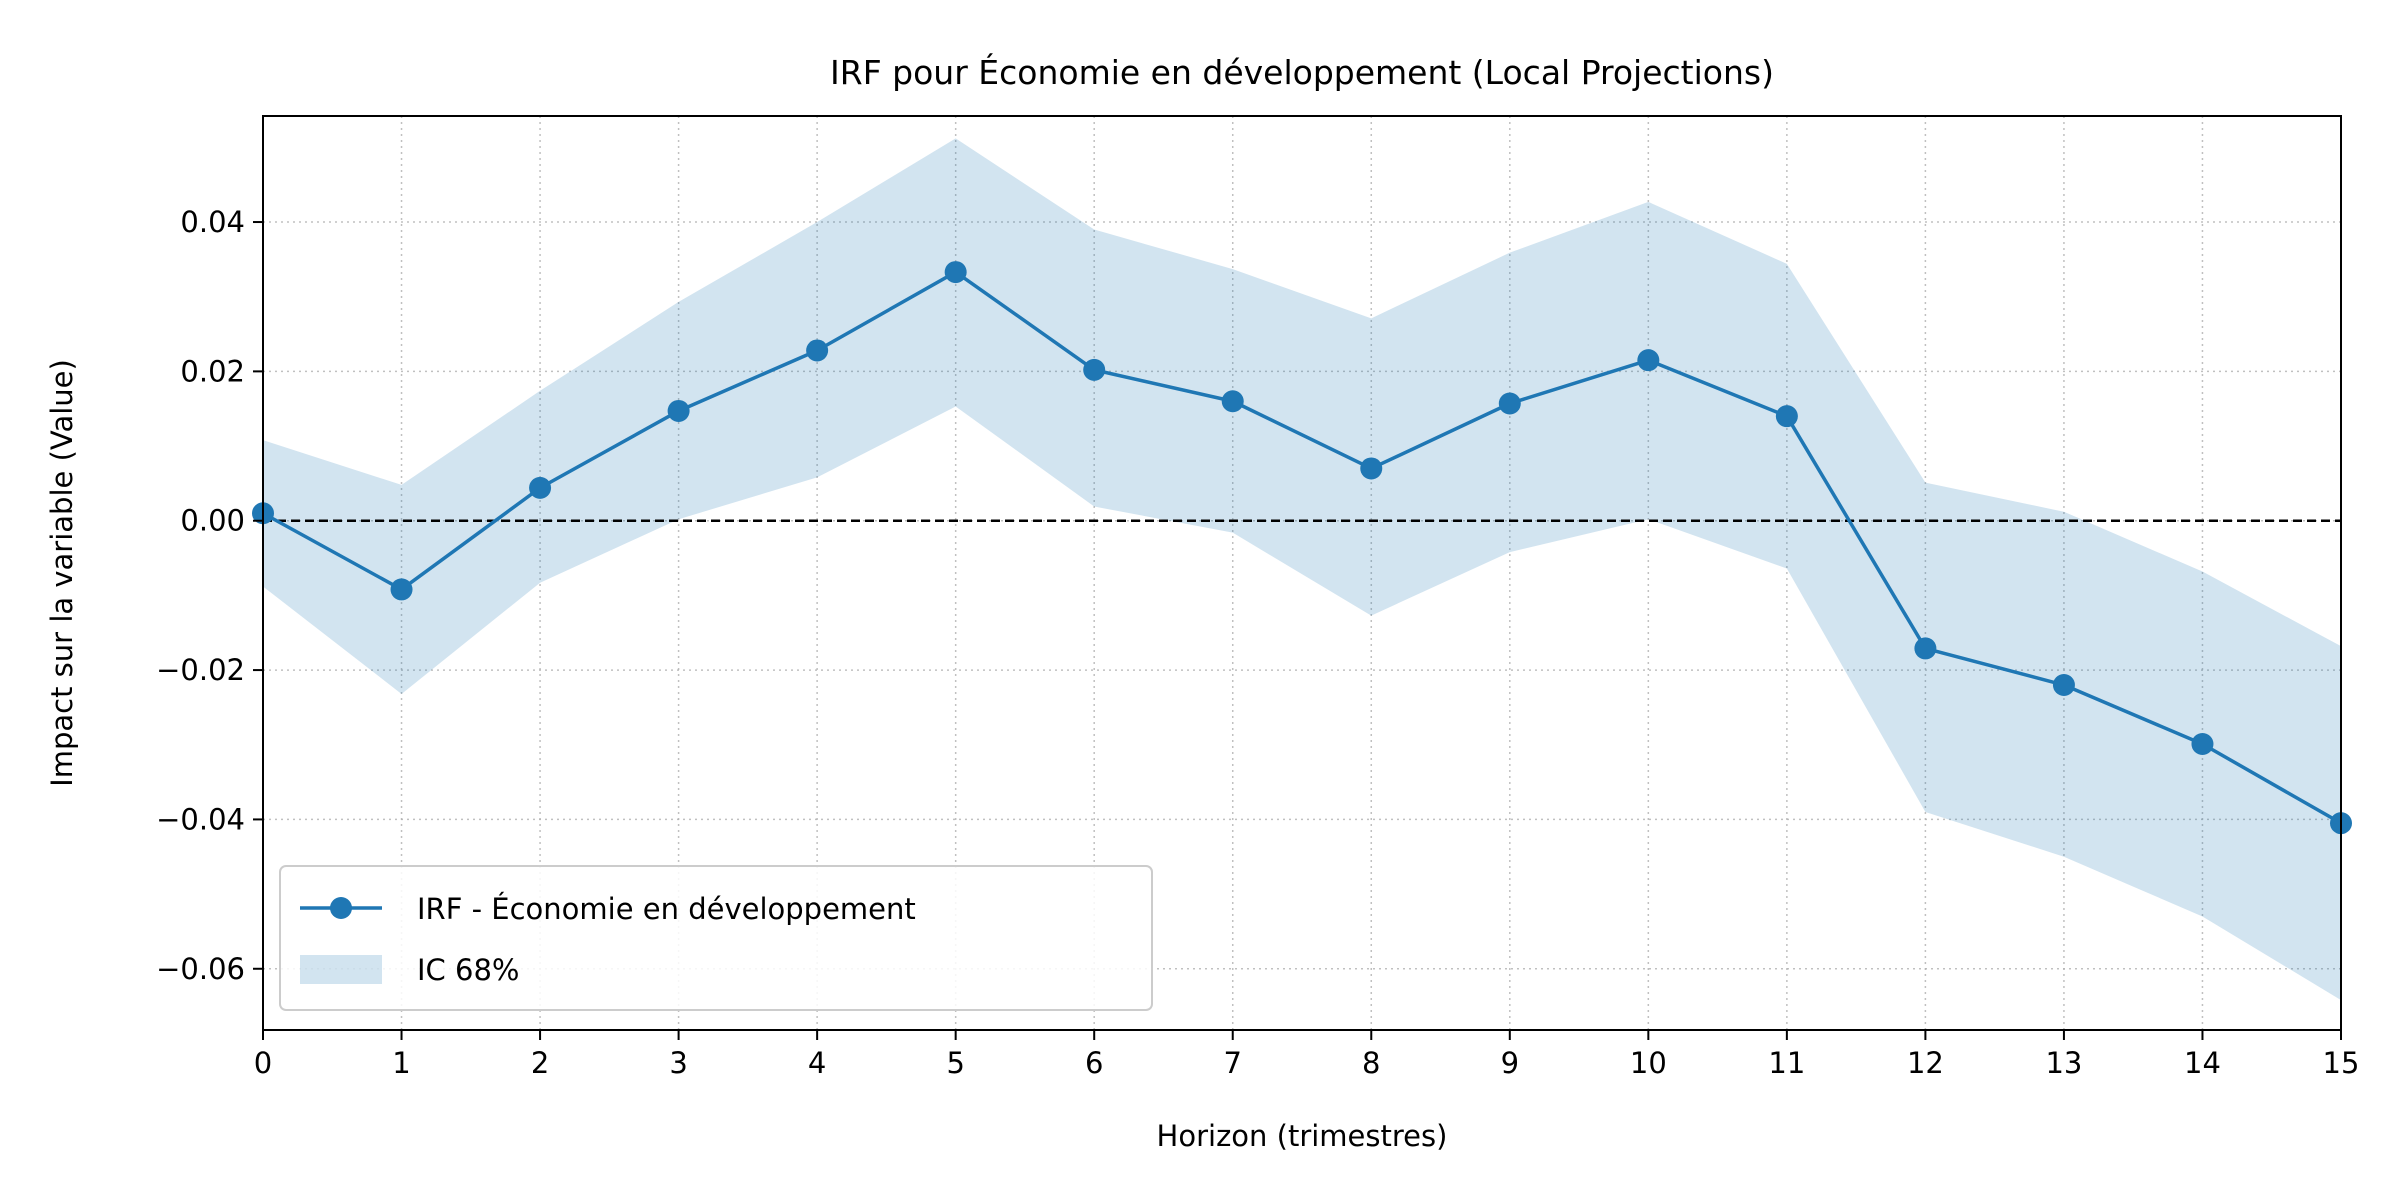  What do you see at coordinates (1510, 1063) in the screenshot?
I see `x-tick-label: 9` at bounding box center [1510, 1063].